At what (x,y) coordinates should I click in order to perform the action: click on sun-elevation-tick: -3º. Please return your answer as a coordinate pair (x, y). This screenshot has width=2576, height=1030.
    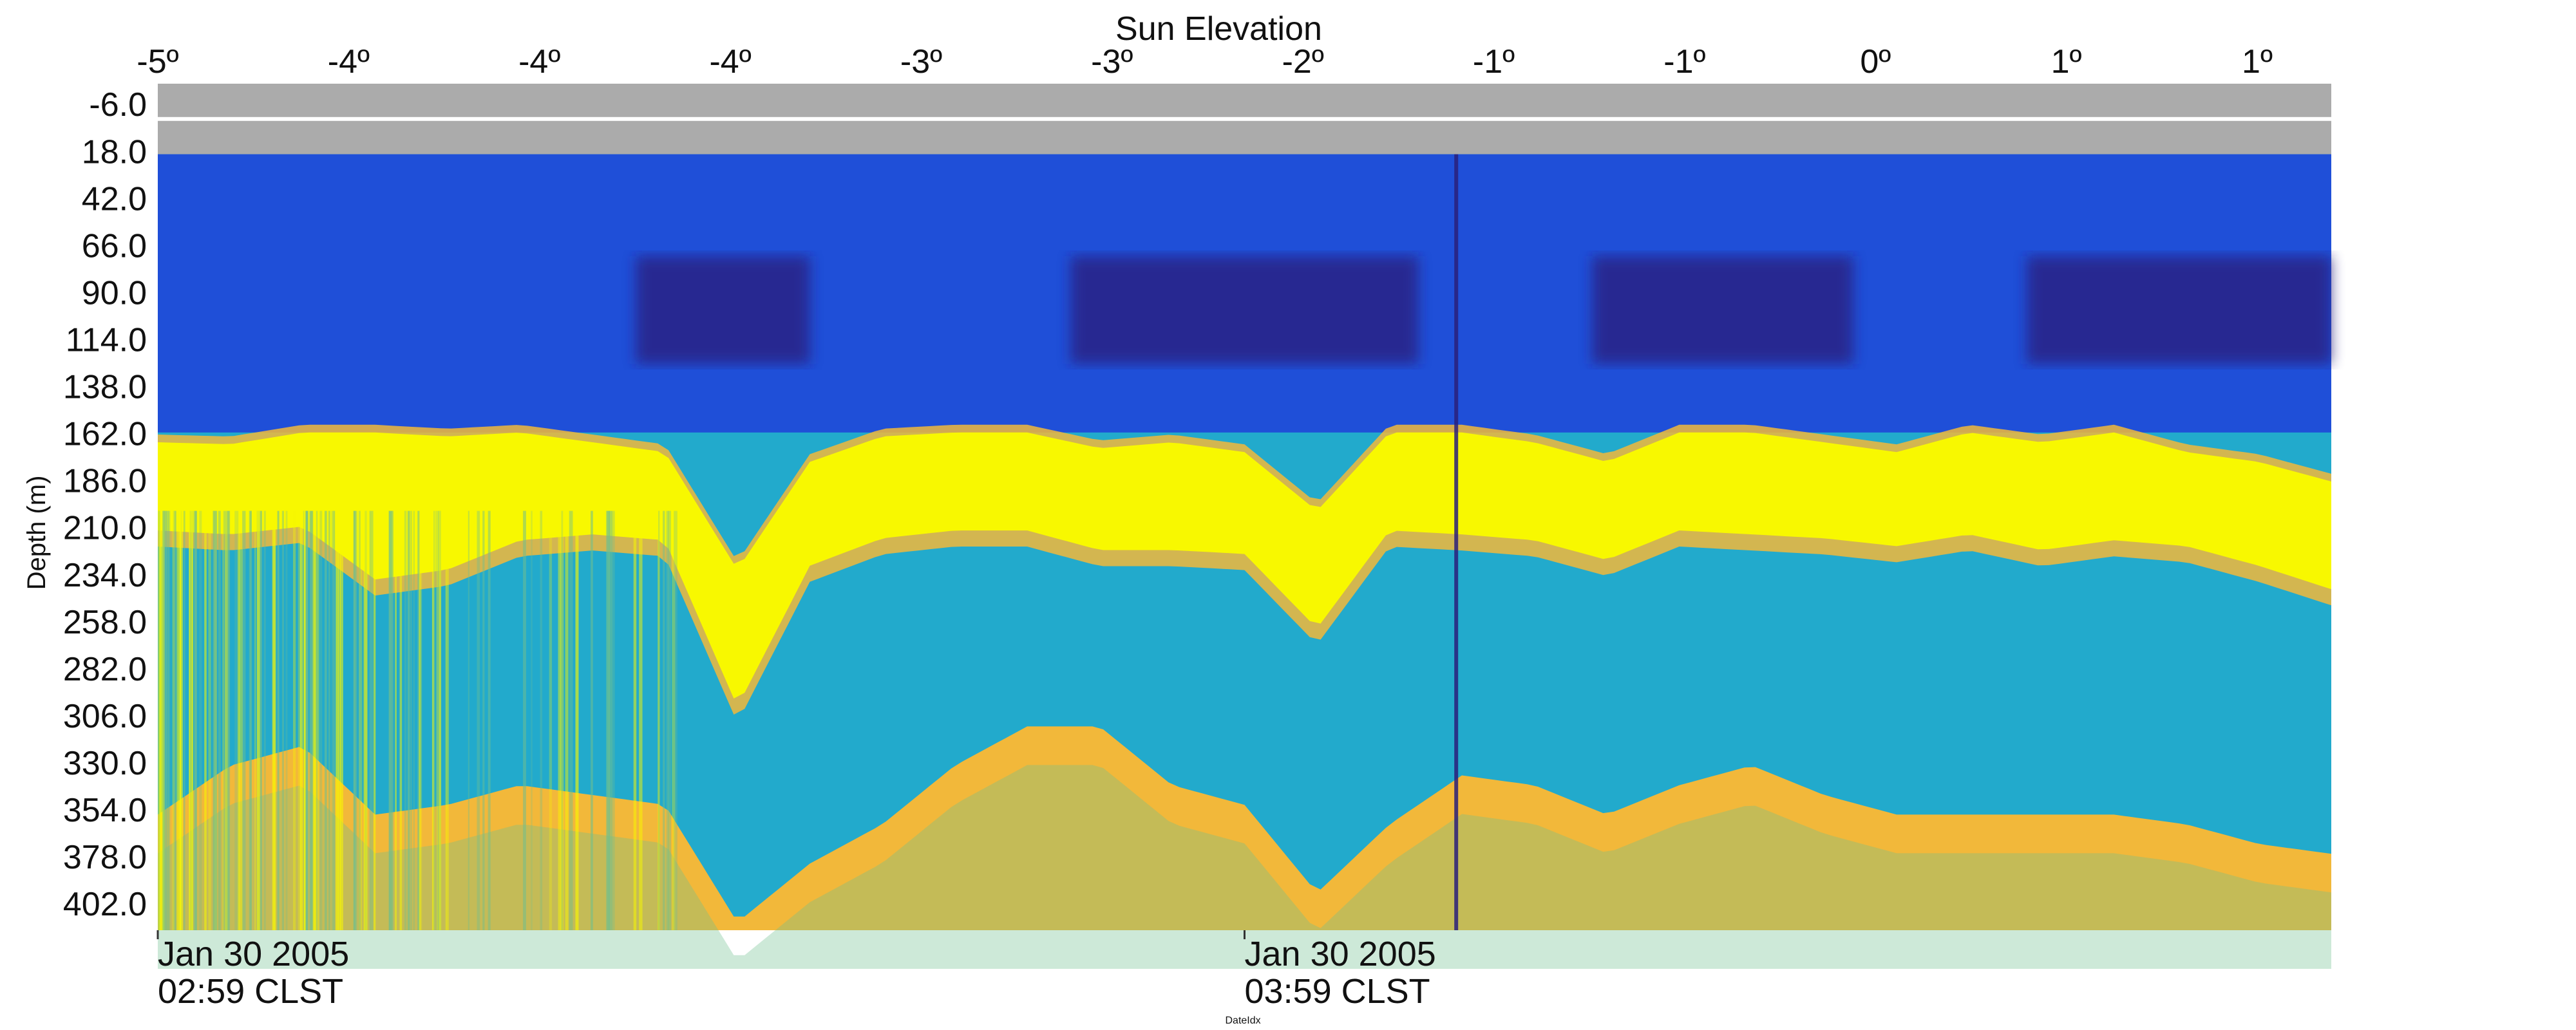
    Looking at the image, I should click on (921, 61).